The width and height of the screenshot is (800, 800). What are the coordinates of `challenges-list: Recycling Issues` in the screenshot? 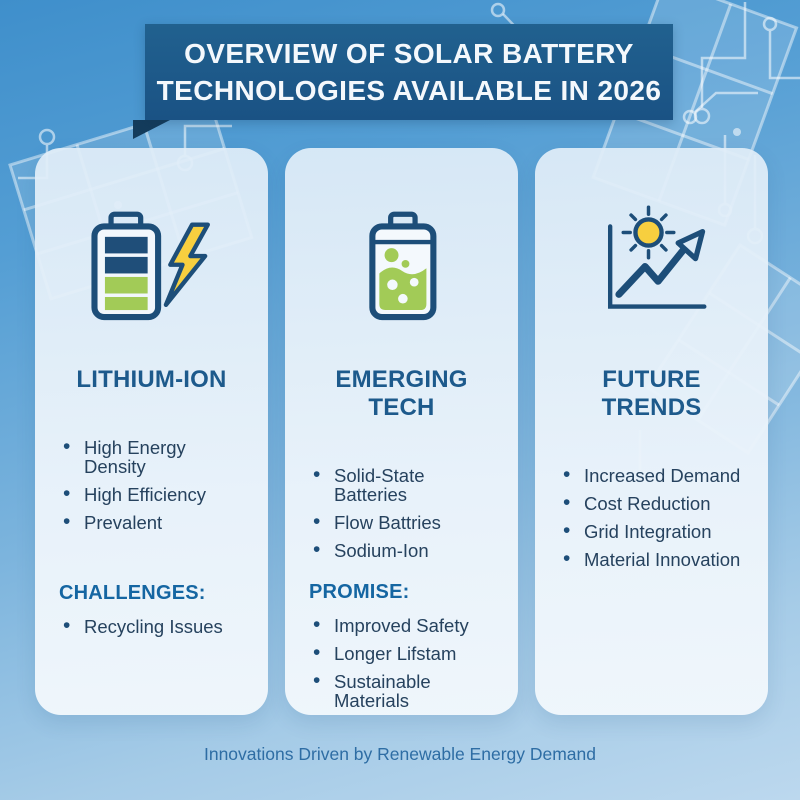 It's located at (151, 626).